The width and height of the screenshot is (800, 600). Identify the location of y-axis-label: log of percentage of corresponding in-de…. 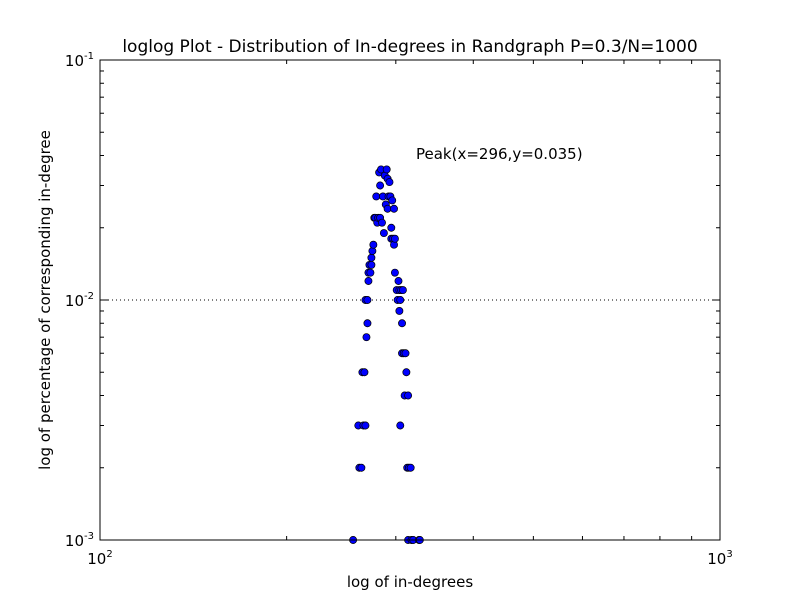
(45, 300).